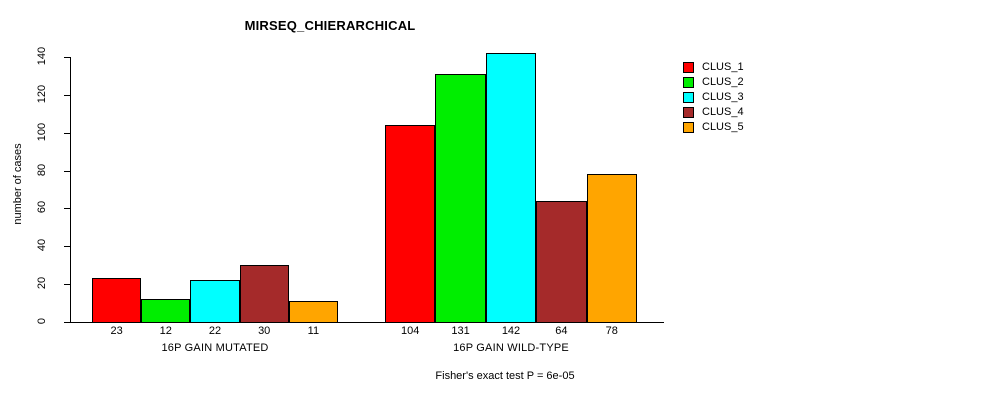 The height and width of the screenshot is (400, 990). I want to click on bar-value-label: 12, so click(165, 331).